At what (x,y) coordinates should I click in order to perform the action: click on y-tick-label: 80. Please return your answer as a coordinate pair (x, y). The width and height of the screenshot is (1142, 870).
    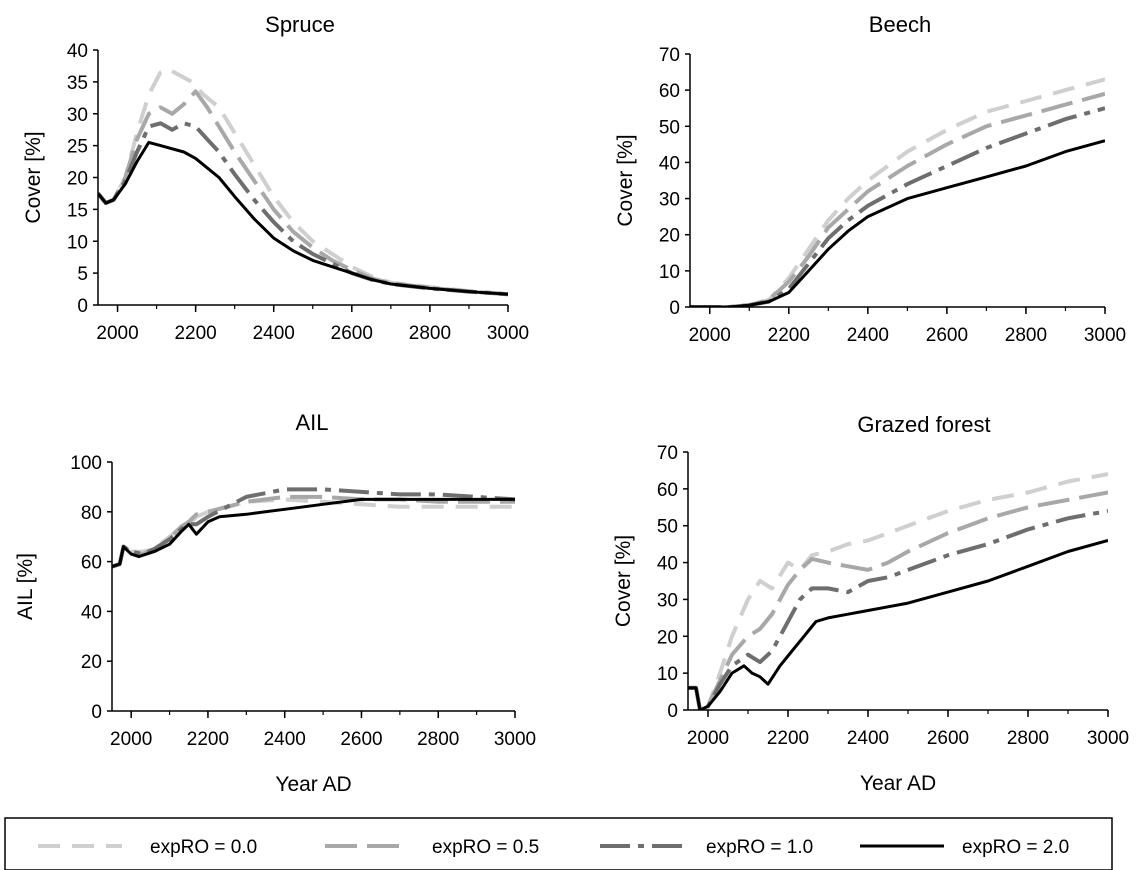
    Looking at the image, I should click on (91, 513).